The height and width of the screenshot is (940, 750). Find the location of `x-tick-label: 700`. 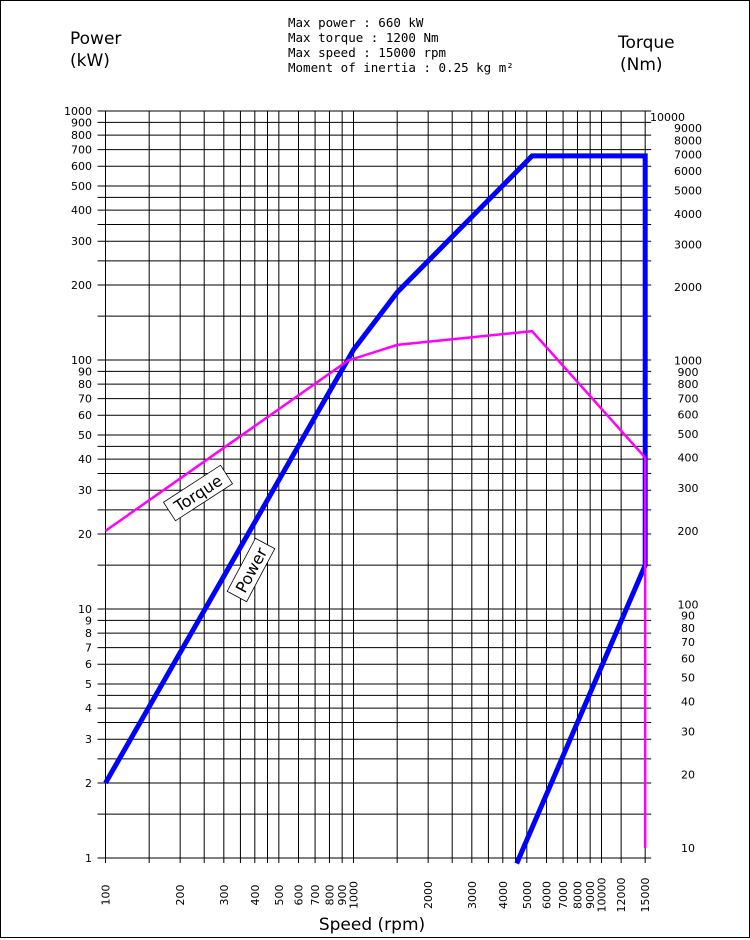

x-tick-label: 700 is located at coordinates (315, 895).